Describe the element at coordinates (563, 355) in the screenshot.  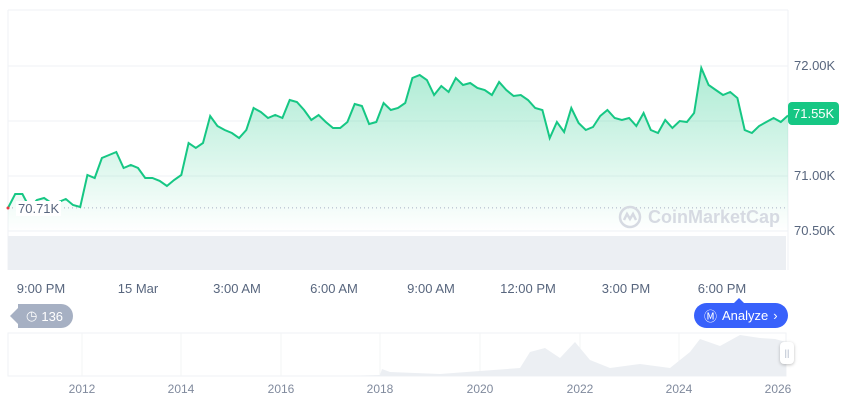
I see `navigator-area` at that location.